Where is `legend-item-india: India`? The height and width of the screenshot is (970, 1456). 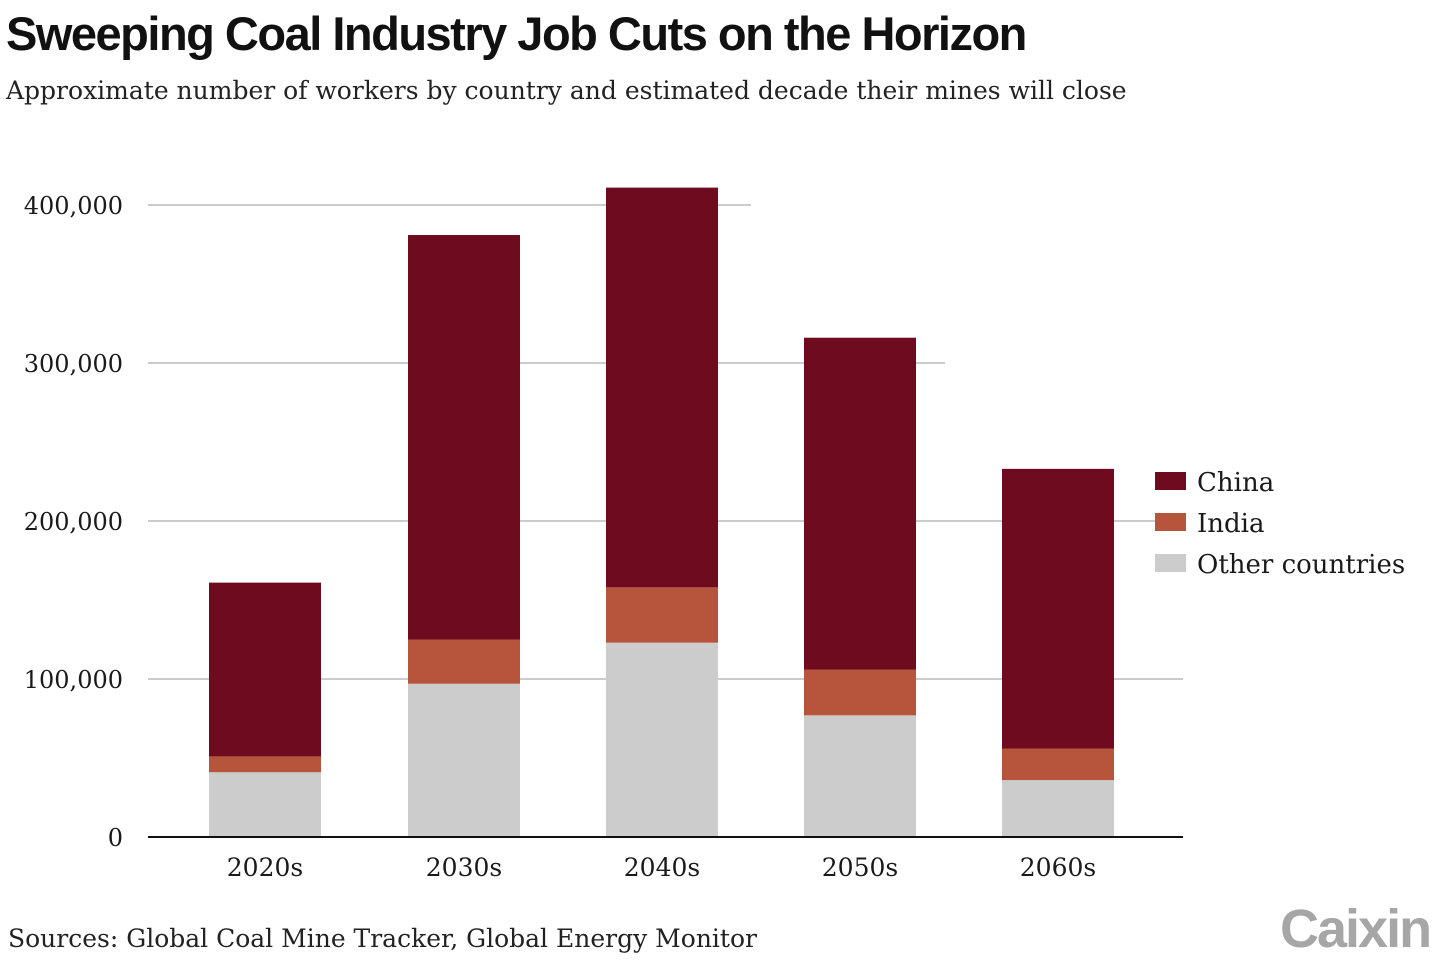 legend-item-india: India is located at coordinates (1209, 524).